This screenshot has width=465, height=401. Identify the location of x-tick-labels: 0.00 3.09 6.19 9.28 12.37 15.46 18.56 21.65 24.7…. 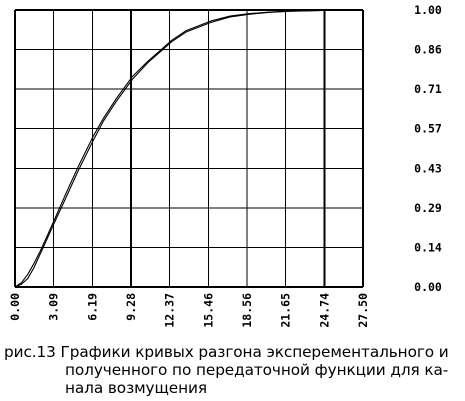
(189, 310).